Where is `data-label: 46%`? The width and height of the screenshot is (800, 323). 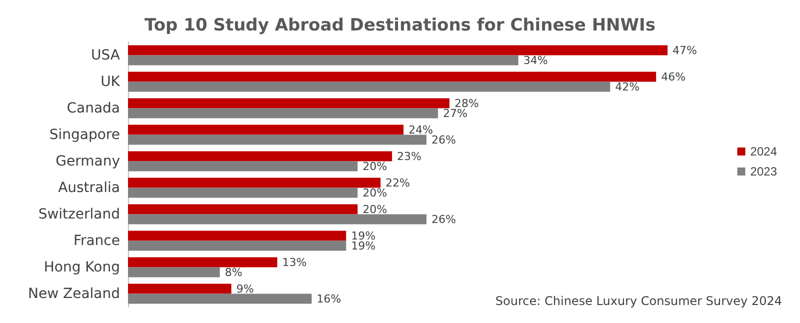 data-label: 46% is located at coordinates (673, 77).